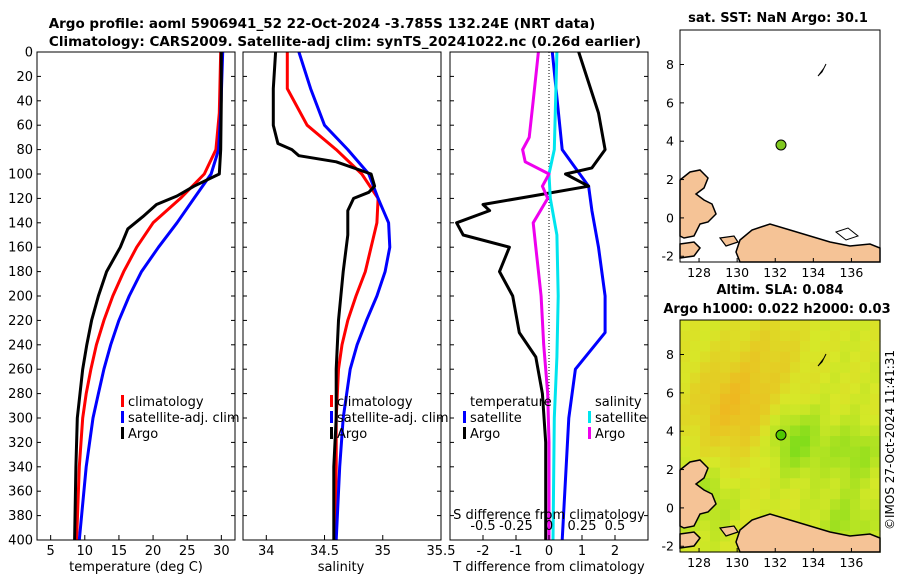 This screenshot has width=900, height=580. Describe the element at coordinates (184, 418) in the screenshot. I see `legend-label-satellite: satellite-adj. clim` at that location.